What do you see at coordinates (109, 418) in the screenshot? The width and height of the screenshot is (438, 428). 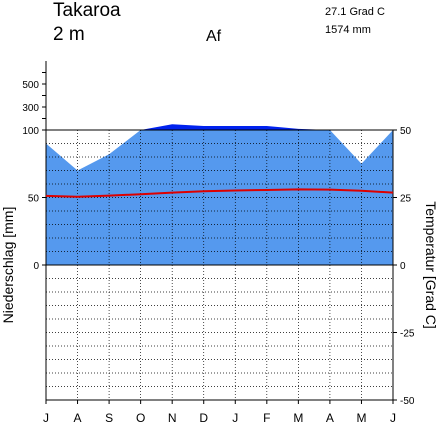 I see `month-label: S` at bounding box center [109, 418].